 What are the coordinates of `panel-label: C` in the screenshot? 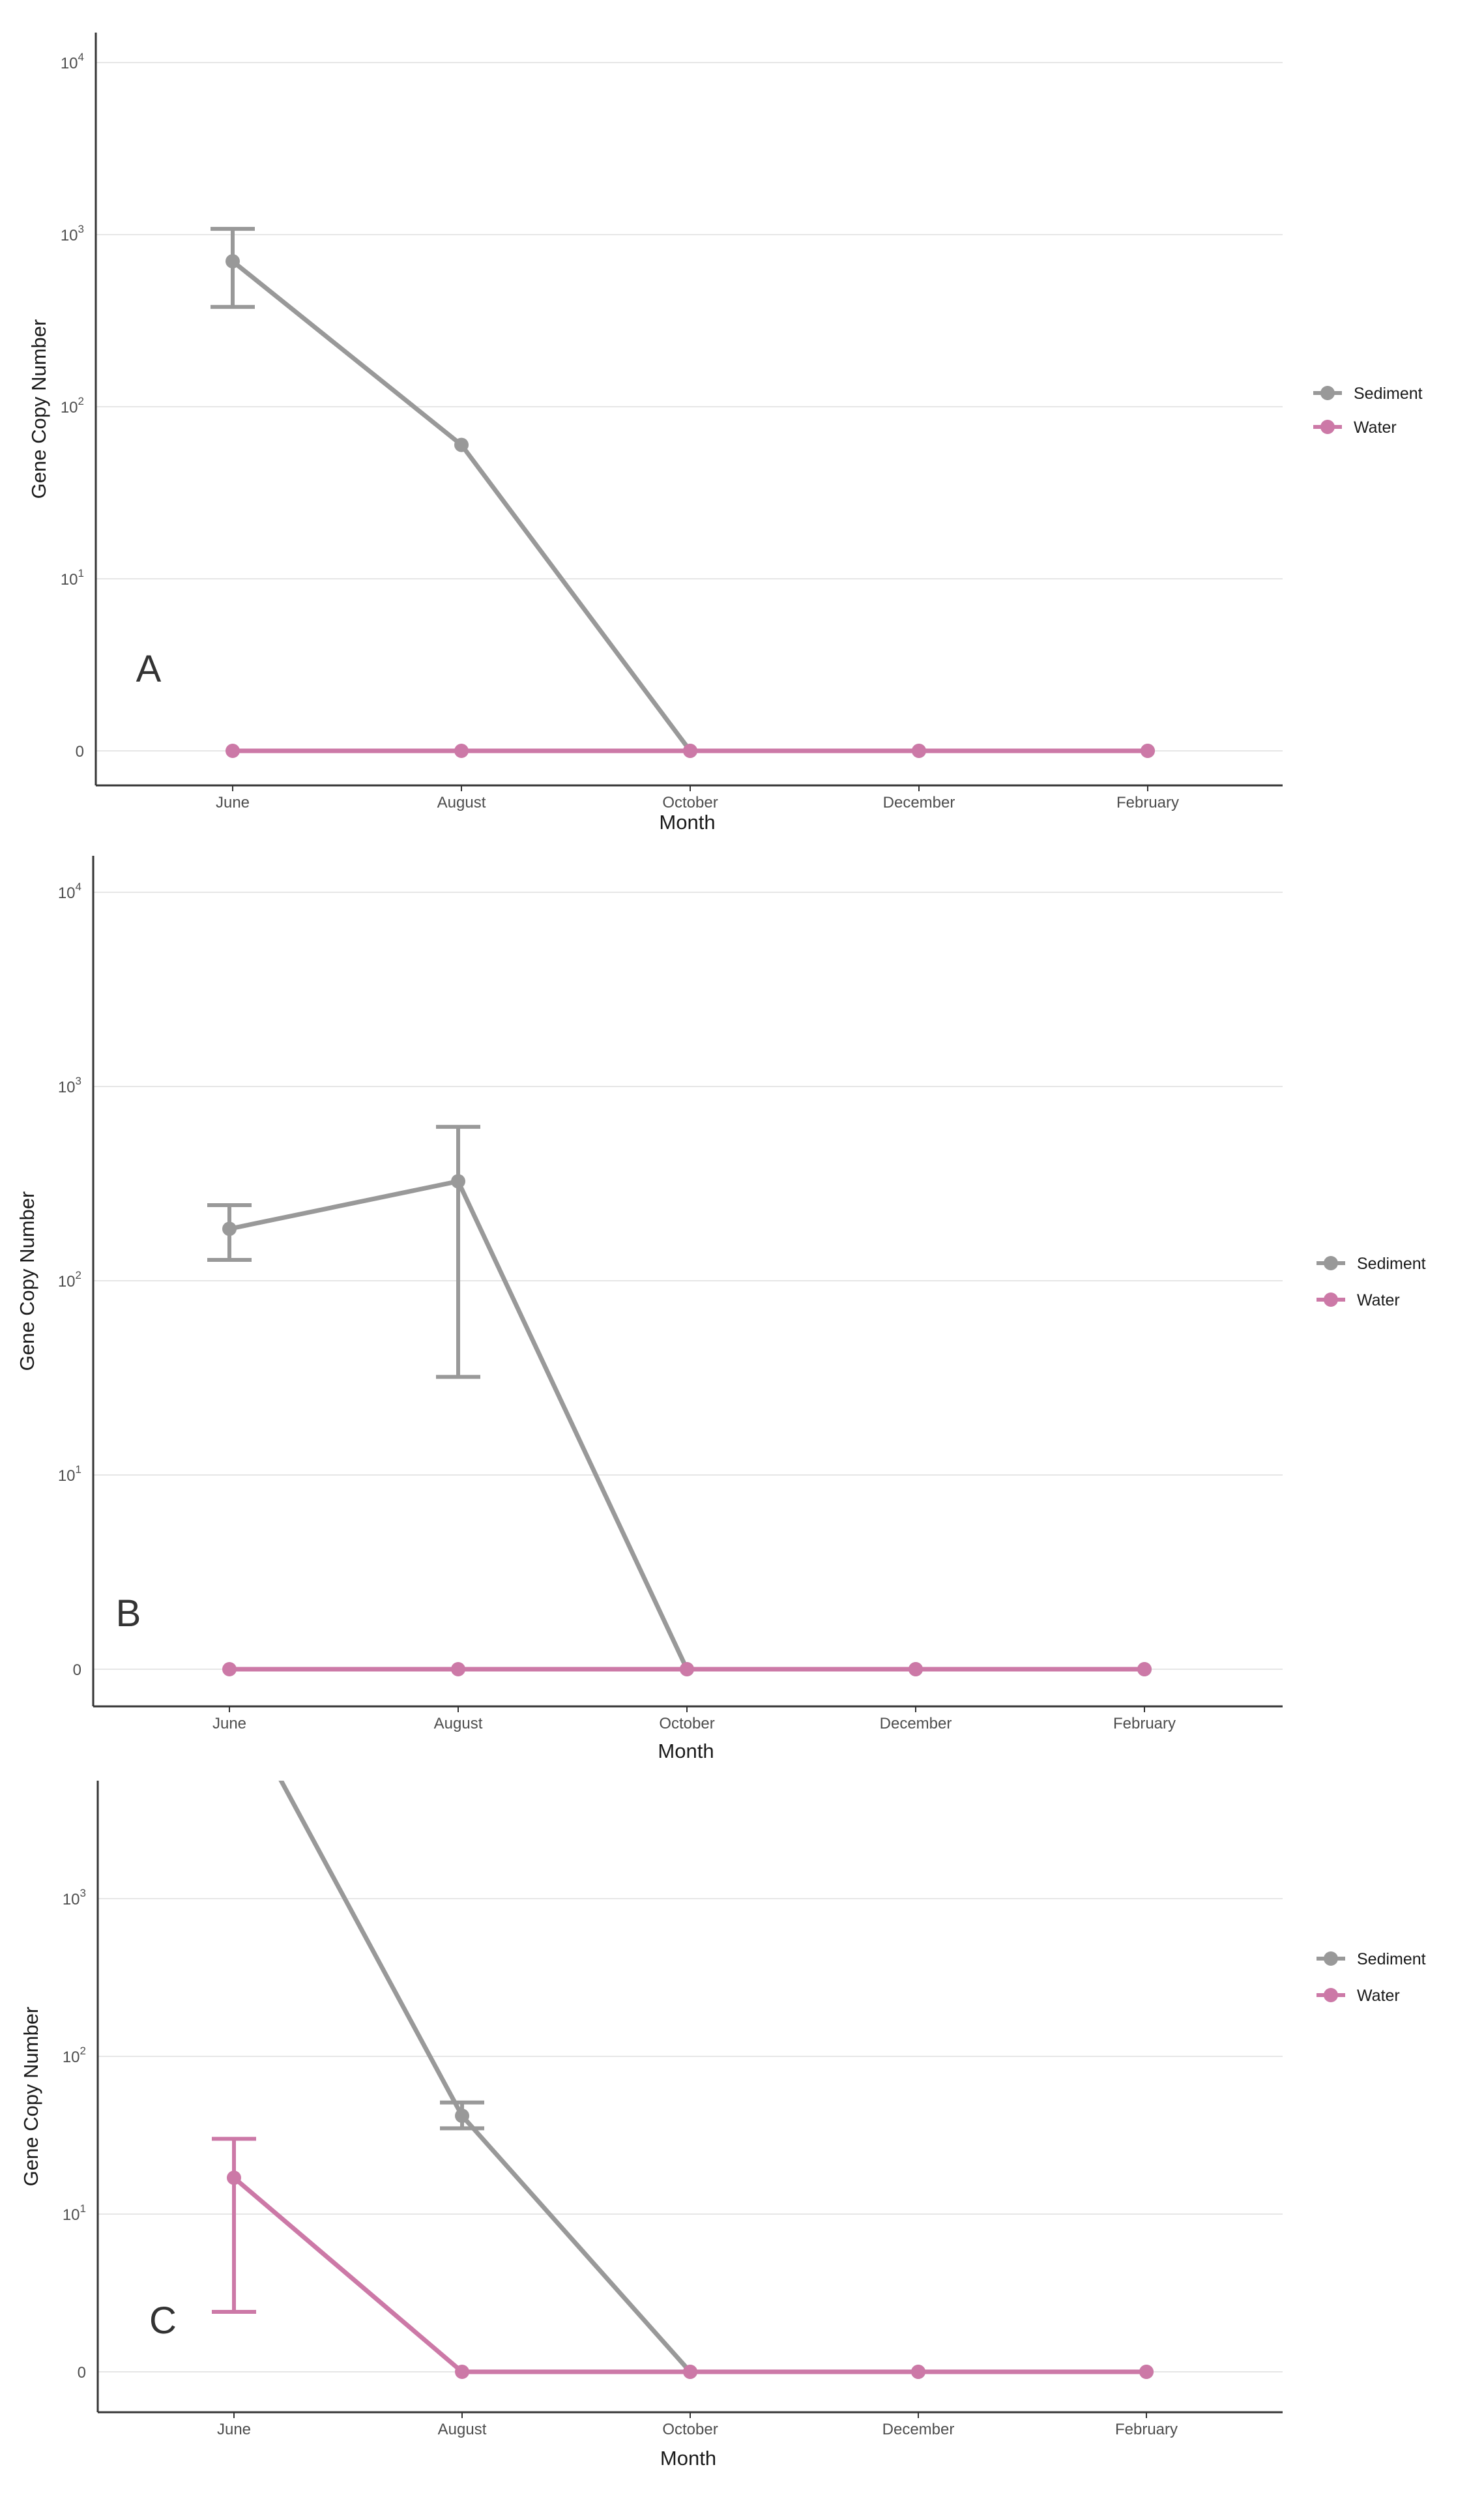 It's located at (163, 2320).